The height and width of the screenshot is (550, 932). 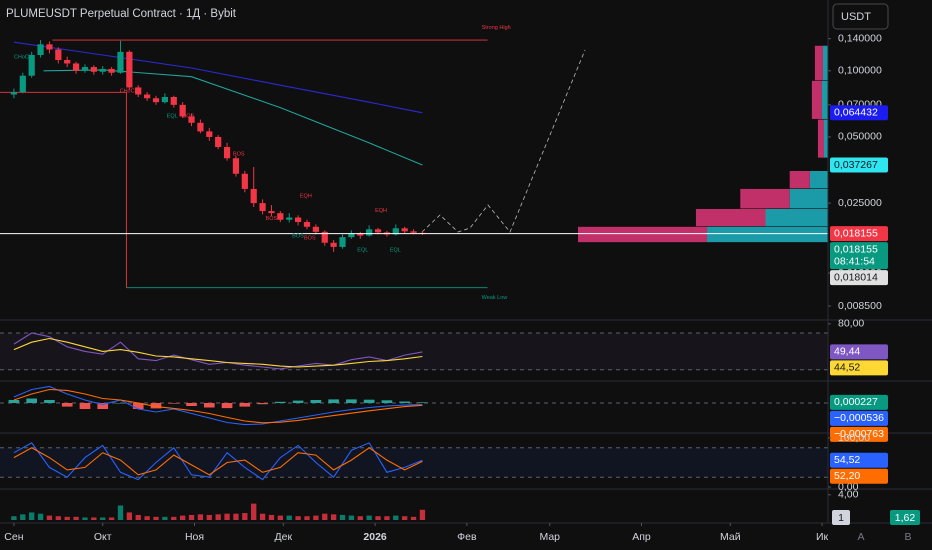 I want to click on x-tick-label: Мар, so click(x=549, y=537).